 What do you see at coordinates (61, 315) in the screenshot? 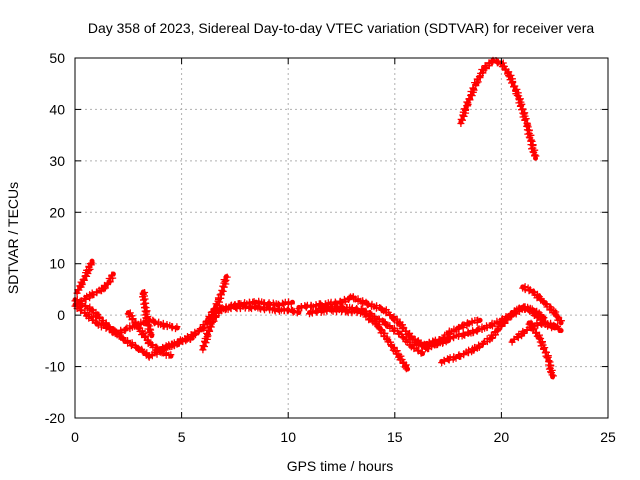
I see `y-tick-label: 0` at bounding box center [61, 315].